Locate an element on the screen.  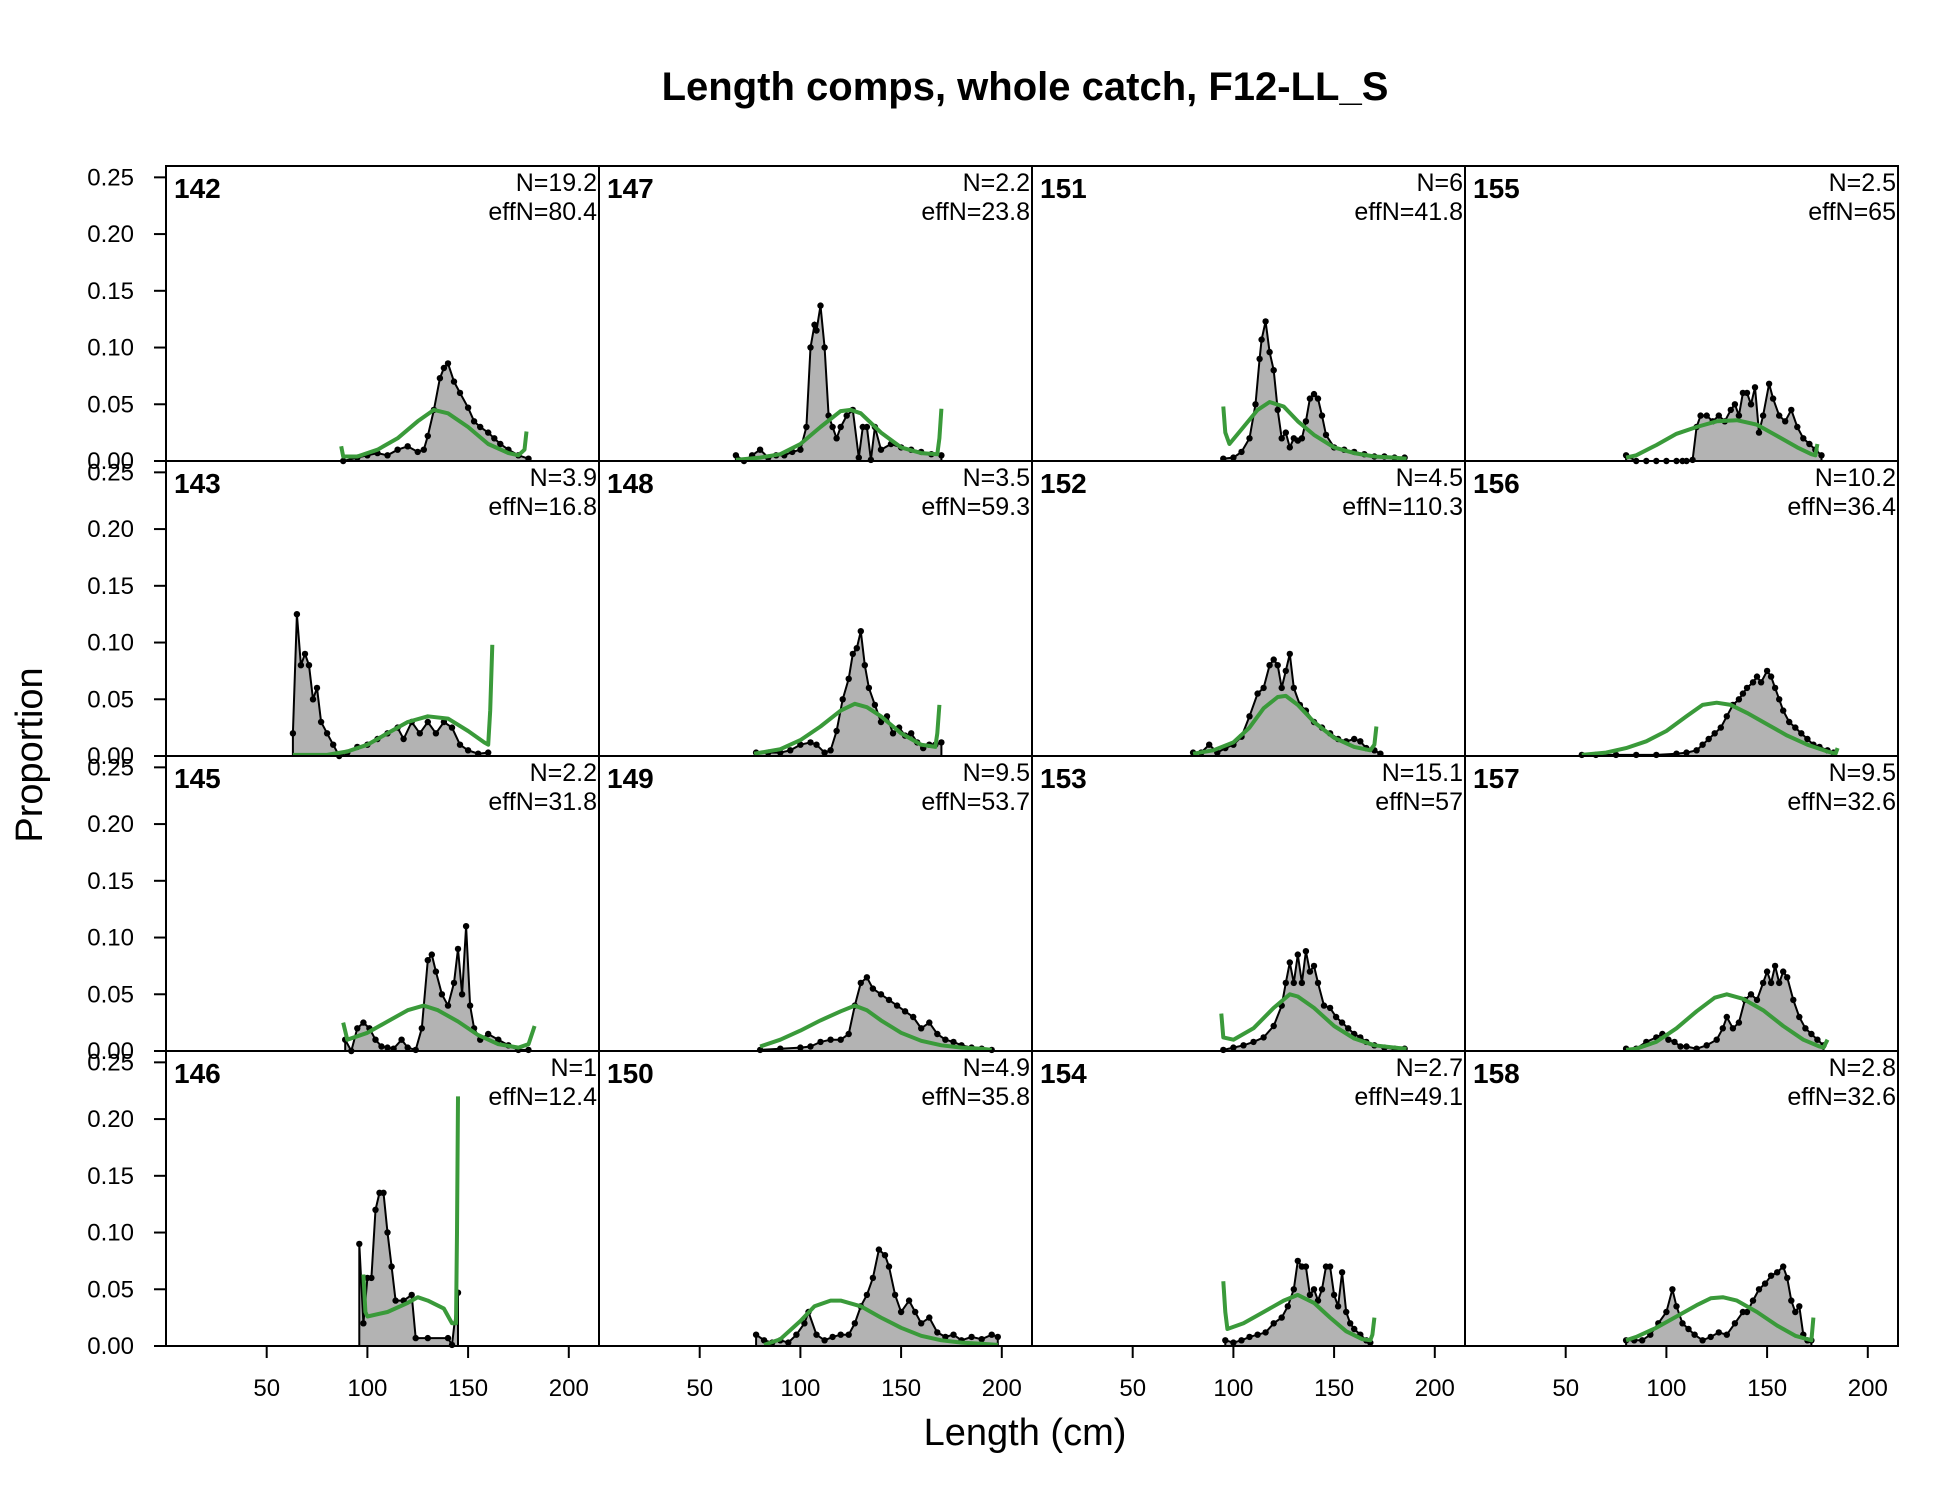
sample-size-label: N=9.5 is located at coordinates (1862, 773).